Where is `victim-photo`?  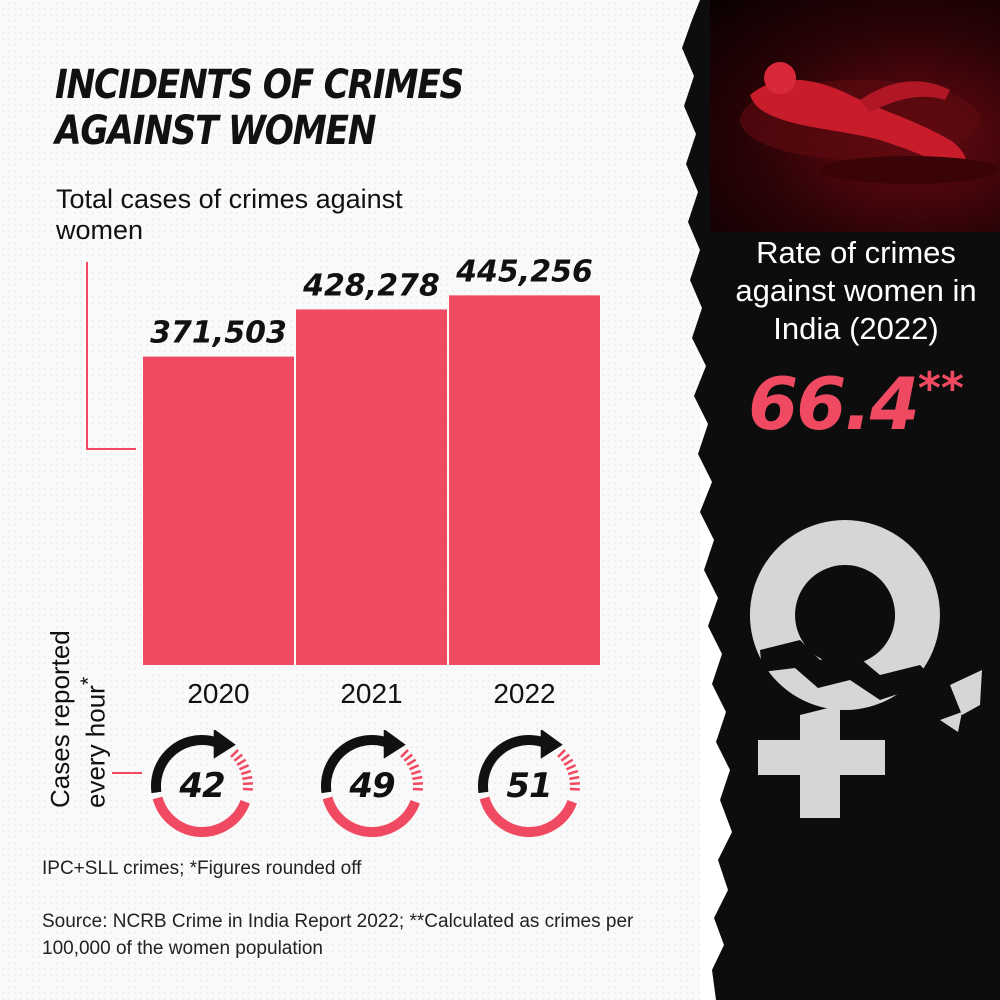
victim-photo is located at coordinates (855, 116).